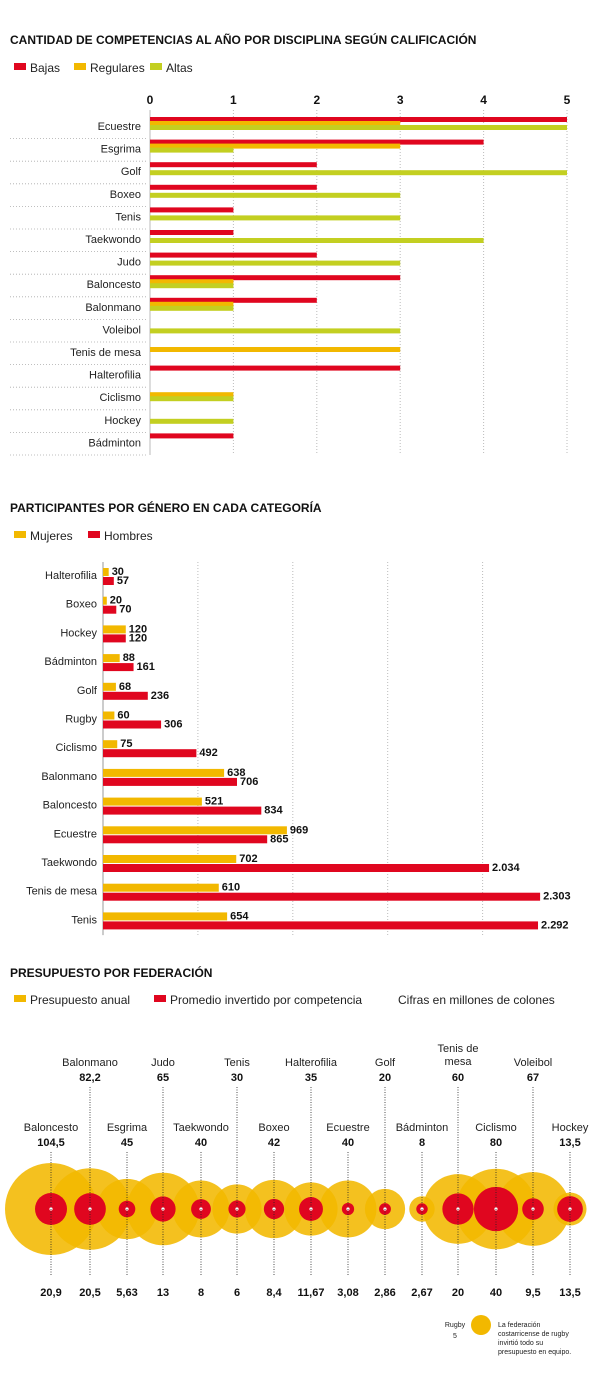 The image size is (595, 1379). What do you see at coordinates (76, 748) in the screenshot?
I see `chart2-category-label: Ciclismo` at bounding box center [76, 748].